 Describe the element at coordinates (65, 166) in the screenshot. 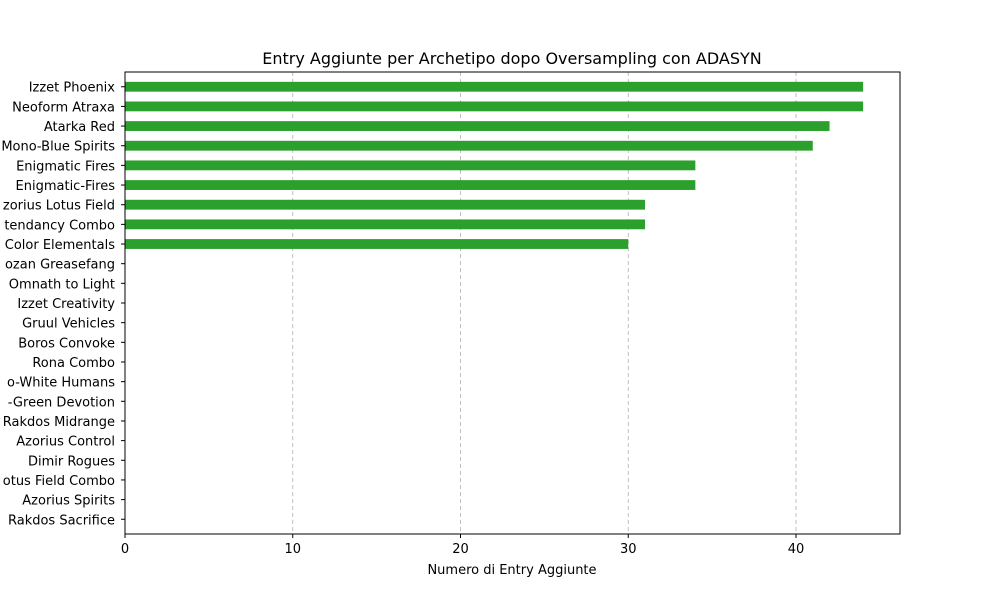

I see `y-tick-label: Enigmatic Fires` at that location.